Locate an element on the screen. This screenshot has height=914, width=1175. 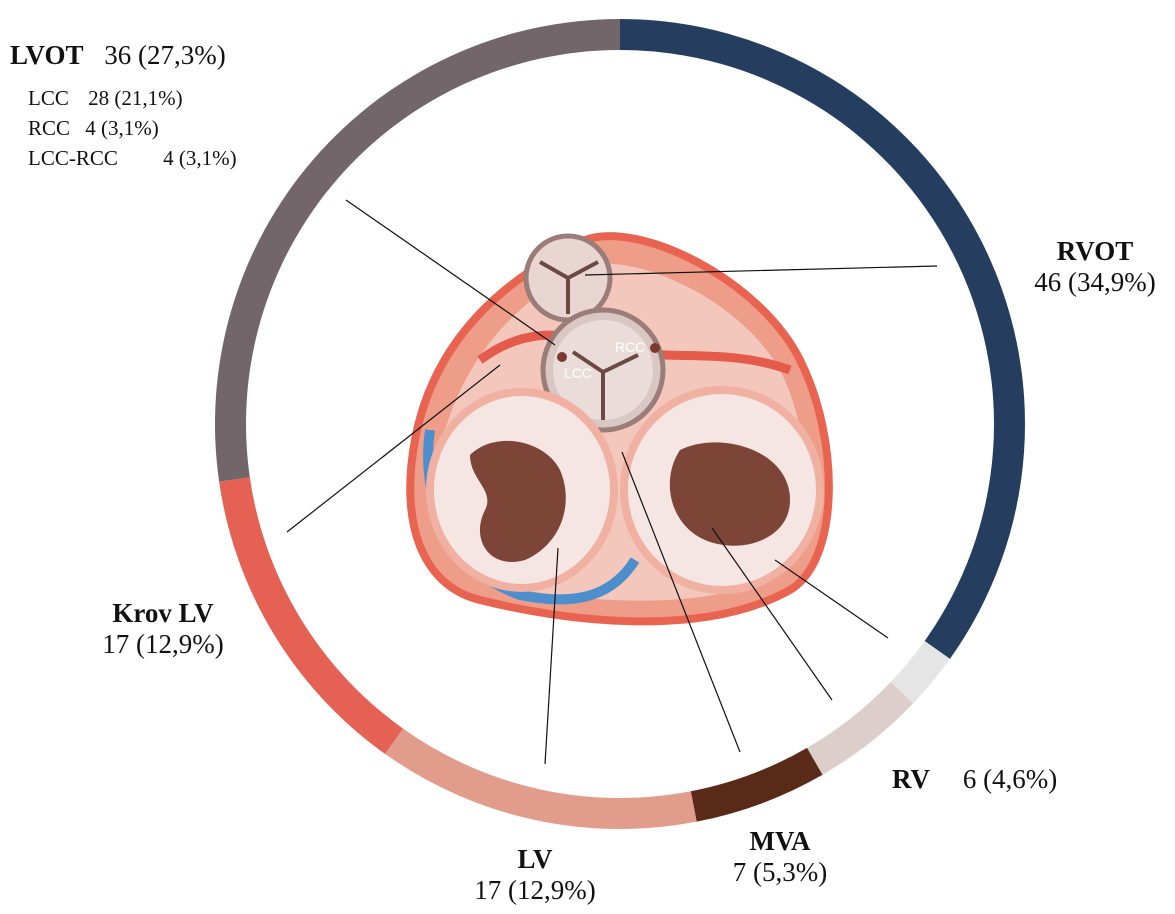
lvot-sub-lcc-name: LCC is located at coordinates (48, 98).